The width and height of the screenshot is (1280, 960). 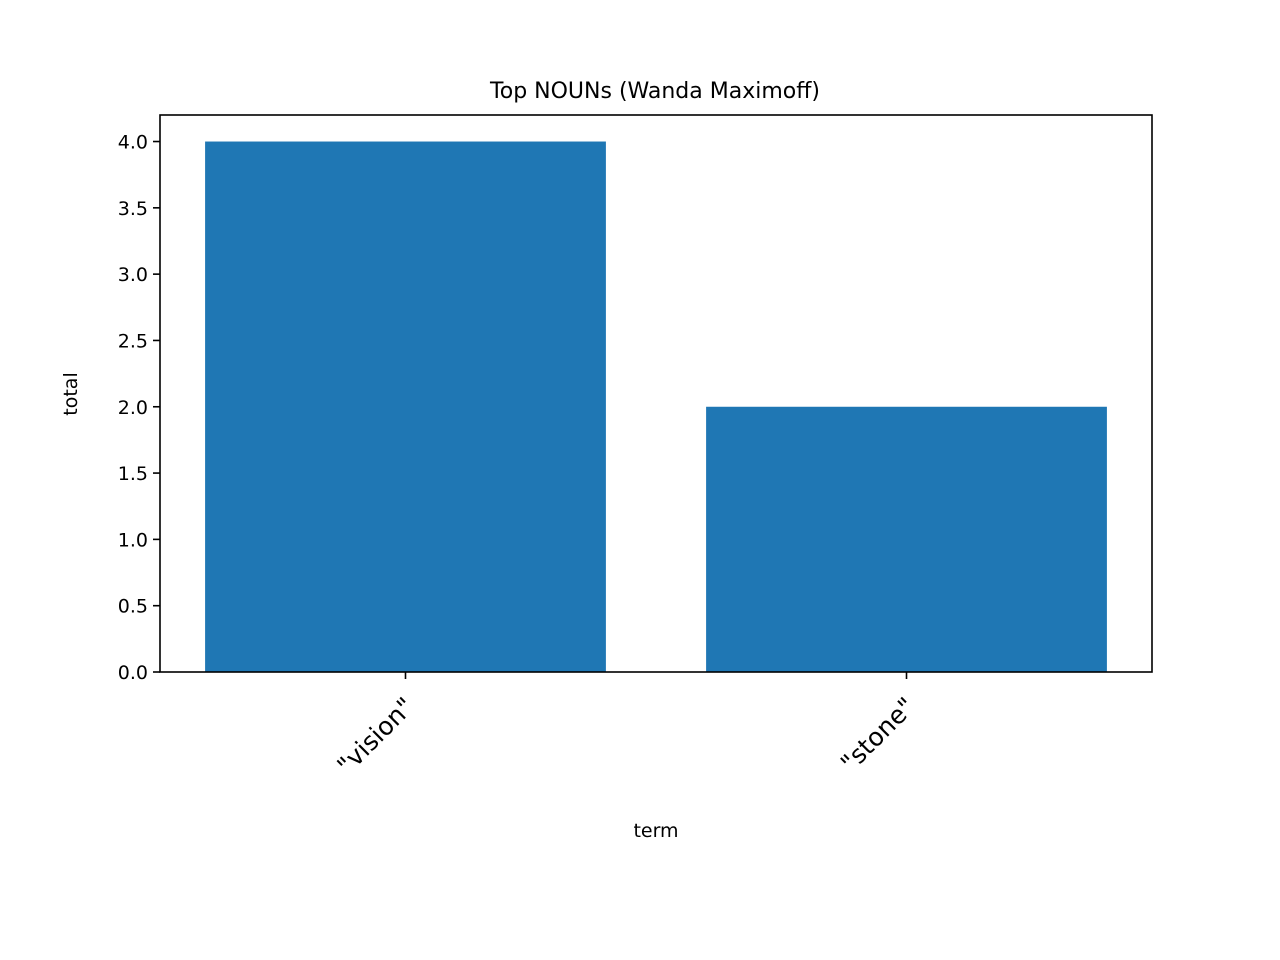 I want to click on y-tick-label: 4.0, so click(x=133, y=143).